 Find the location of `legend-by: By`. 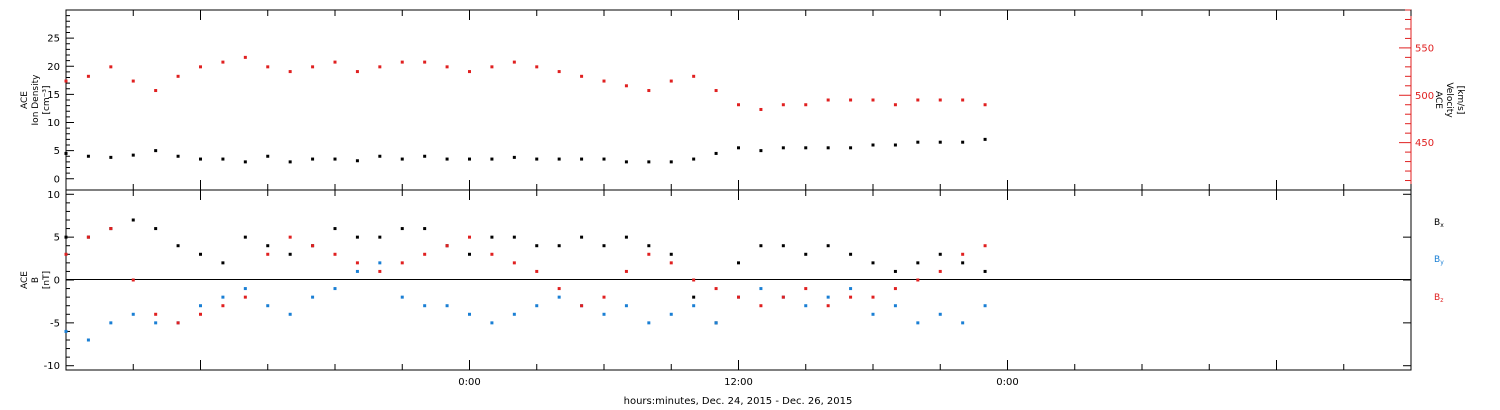

legend-by: By is located at coordinates (1439, 260).